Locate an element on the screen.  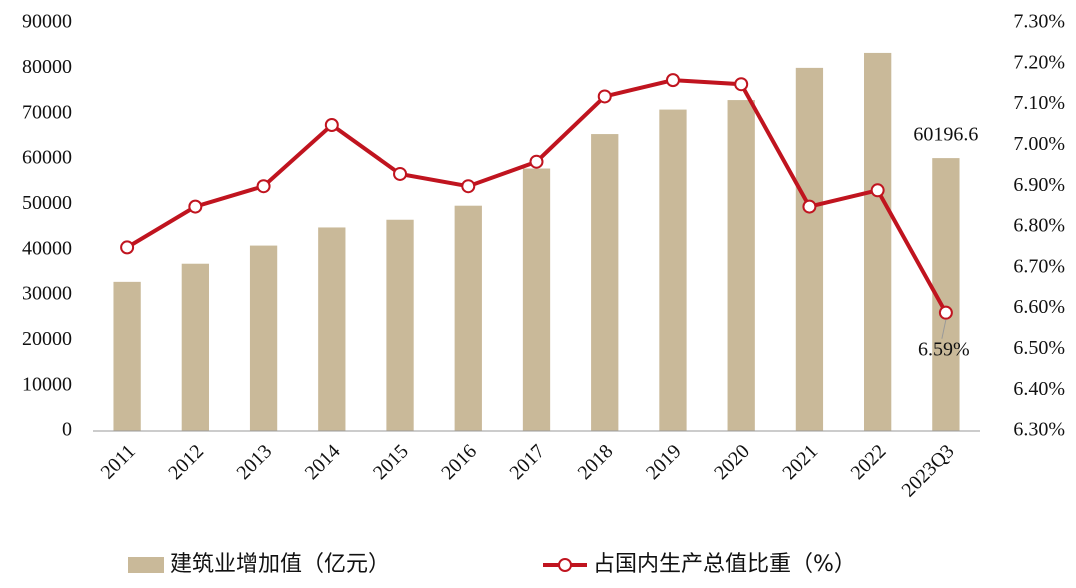
y-tick-label: 10000 is located at coordinates (47, 384).